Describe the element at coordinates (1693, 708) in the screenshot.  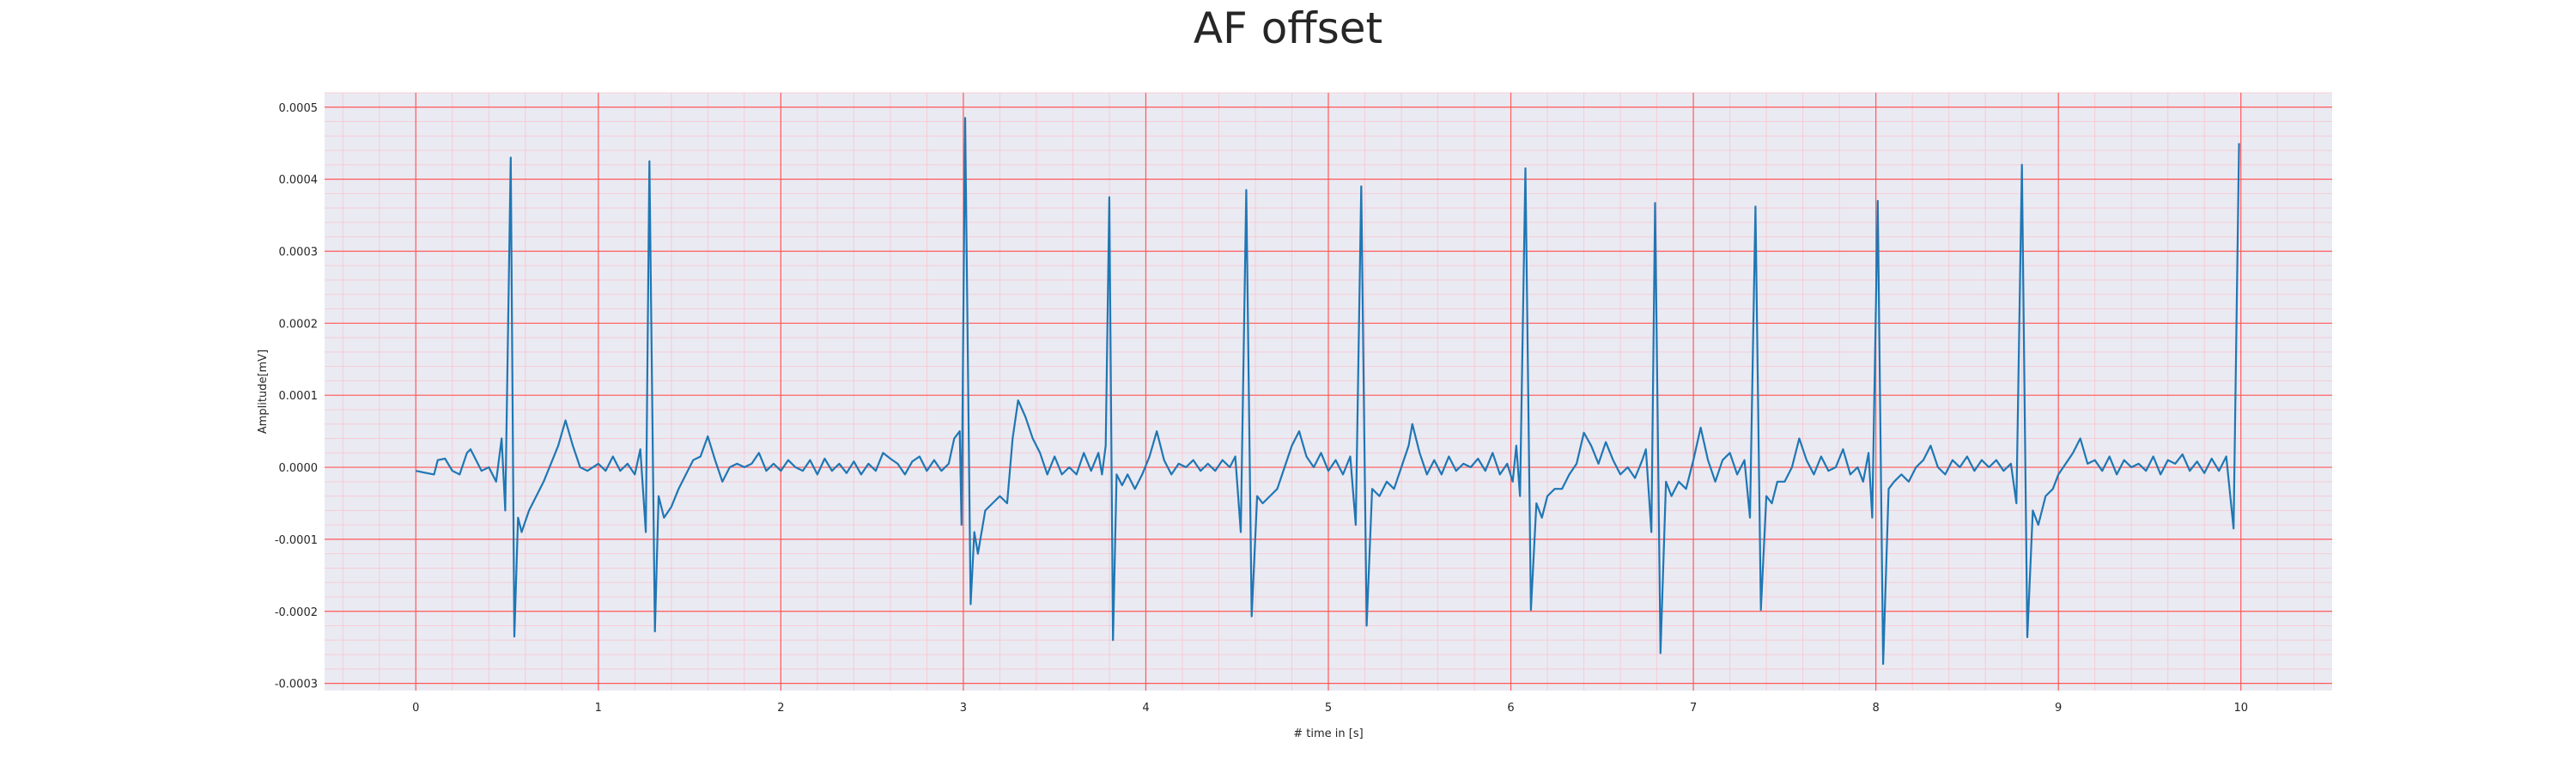
I see `x-tick-label: 7` at that location.